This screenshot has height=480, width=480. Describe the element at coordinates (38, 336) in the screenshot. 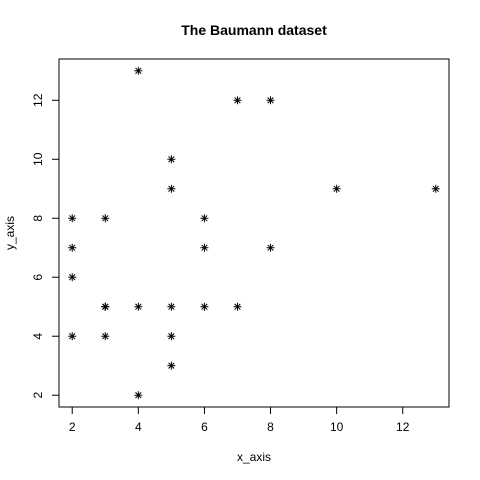

I see `y-tick-label: 4` at that location.